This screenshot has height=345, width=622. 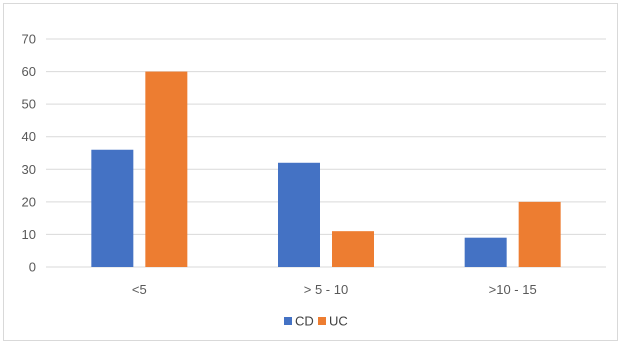 I want to click on x-axis-ticks: <5 > 5 - 10 >10 - 15, so click(x=334, y=289).